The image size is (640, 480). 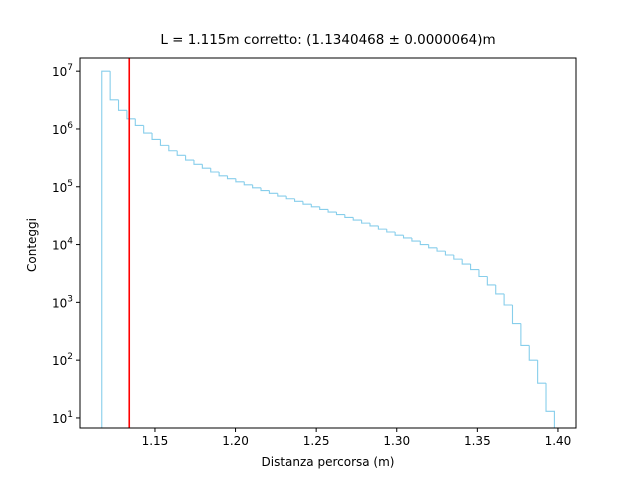 I want to click on tick-exponent: 3, so click(x=70, y=299).